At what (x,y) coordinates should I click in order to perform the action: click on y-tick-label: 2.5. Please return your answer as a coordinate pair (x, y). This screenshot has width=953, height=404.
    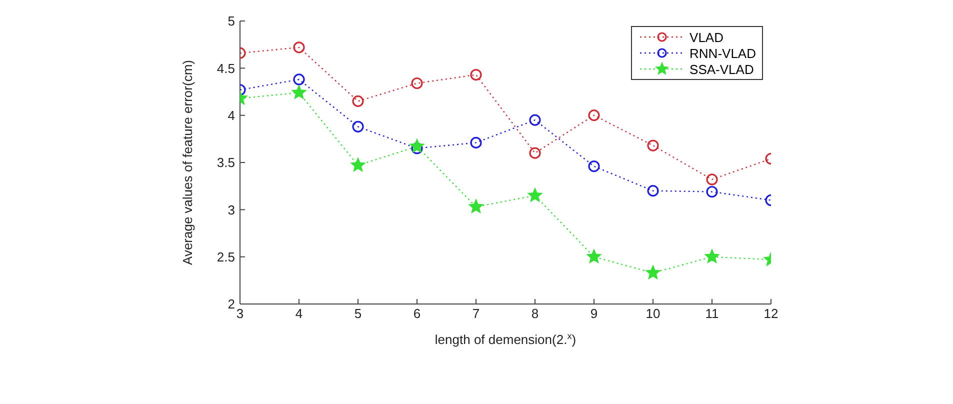
    Looking at the image, I should click on (225, 256).